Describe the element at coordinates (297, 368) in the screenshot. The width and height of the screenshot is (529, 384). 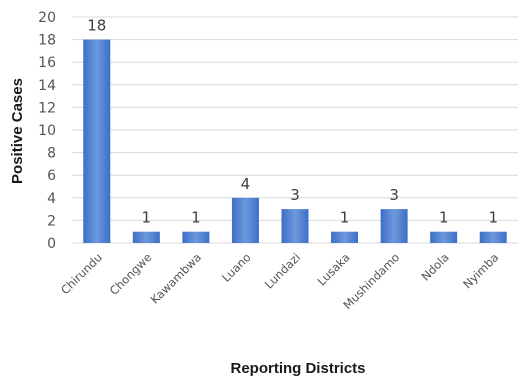
I see `x-axis-title: Reporting Districts` at that location.